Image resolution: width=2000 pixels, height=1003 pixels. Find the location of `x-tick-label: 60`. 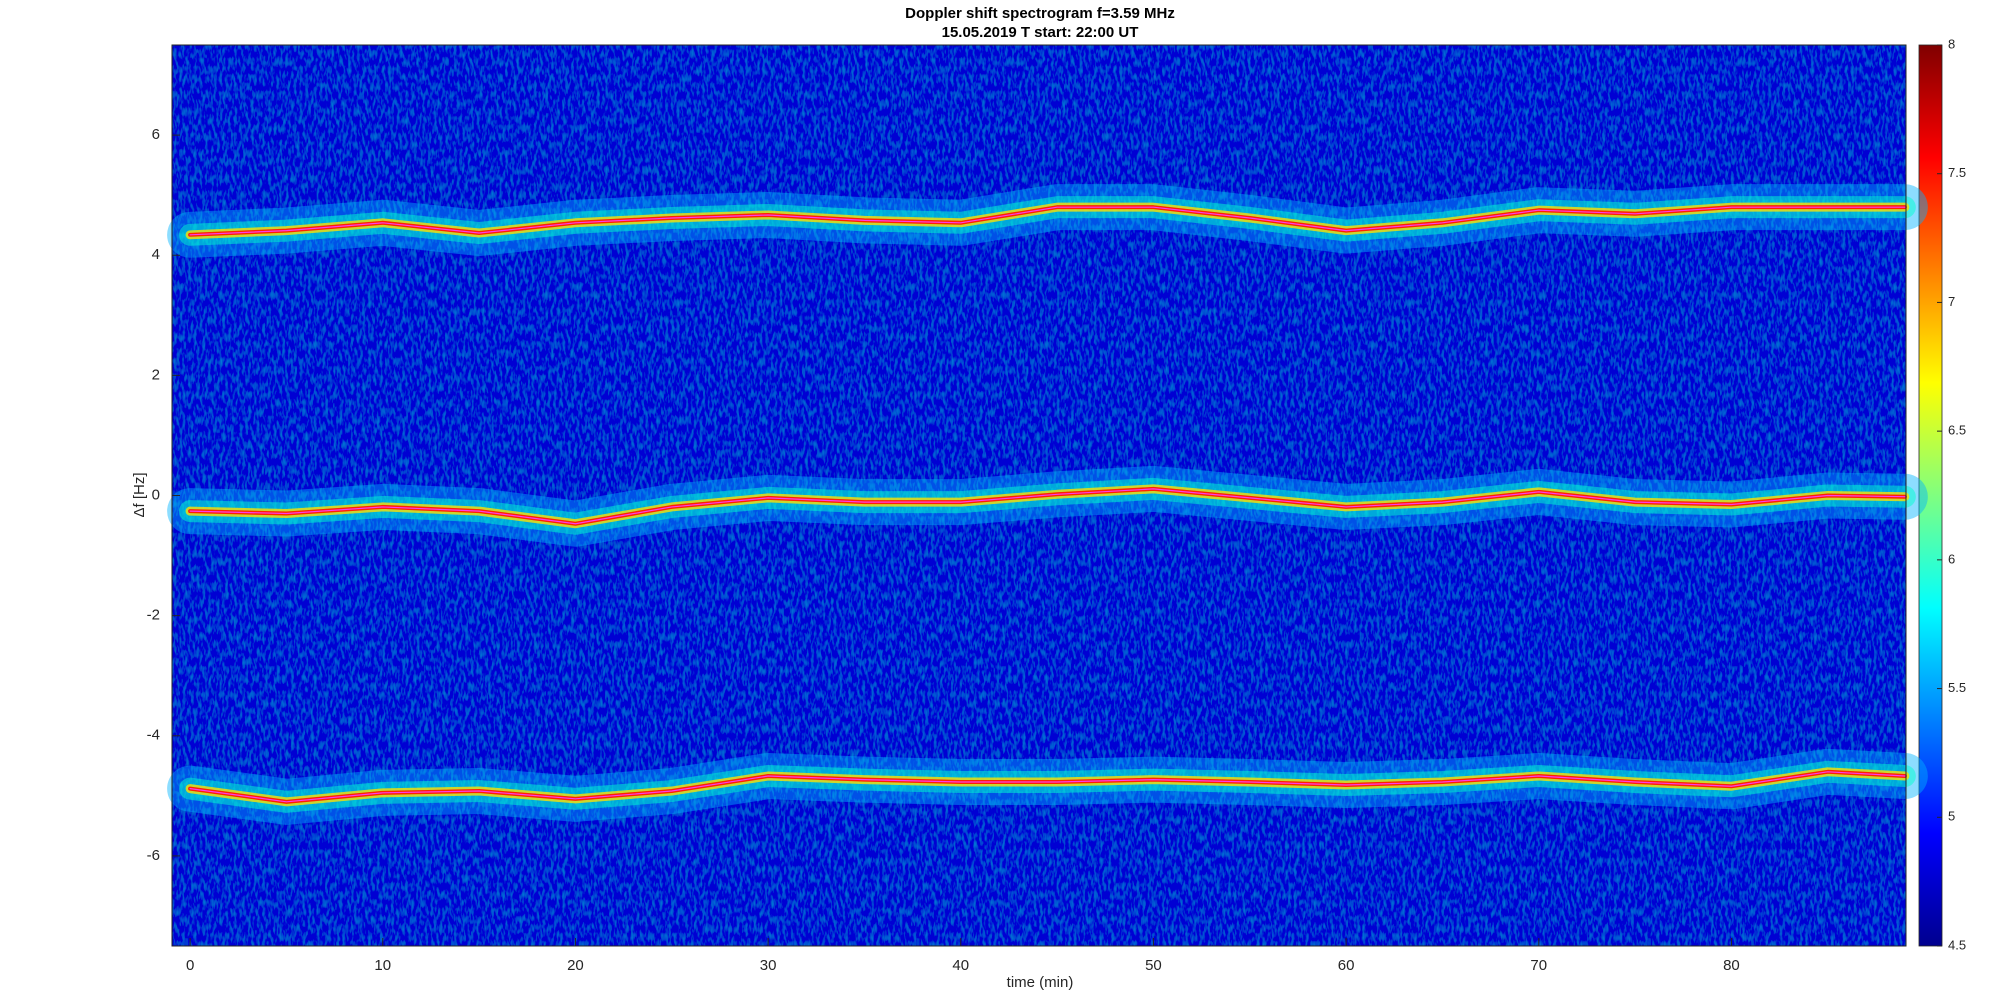

x-tick-label: 60 is located at coordinates (1346, 965).